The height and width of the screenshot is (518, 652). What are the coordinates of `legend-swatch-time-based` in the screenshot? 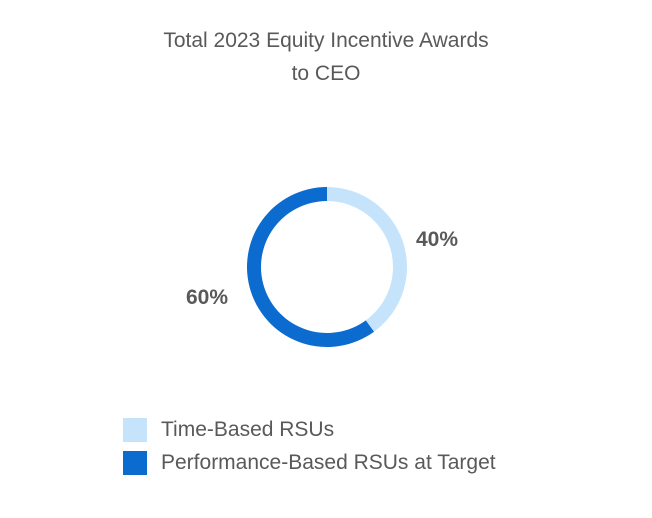 It's located at (135, 430).